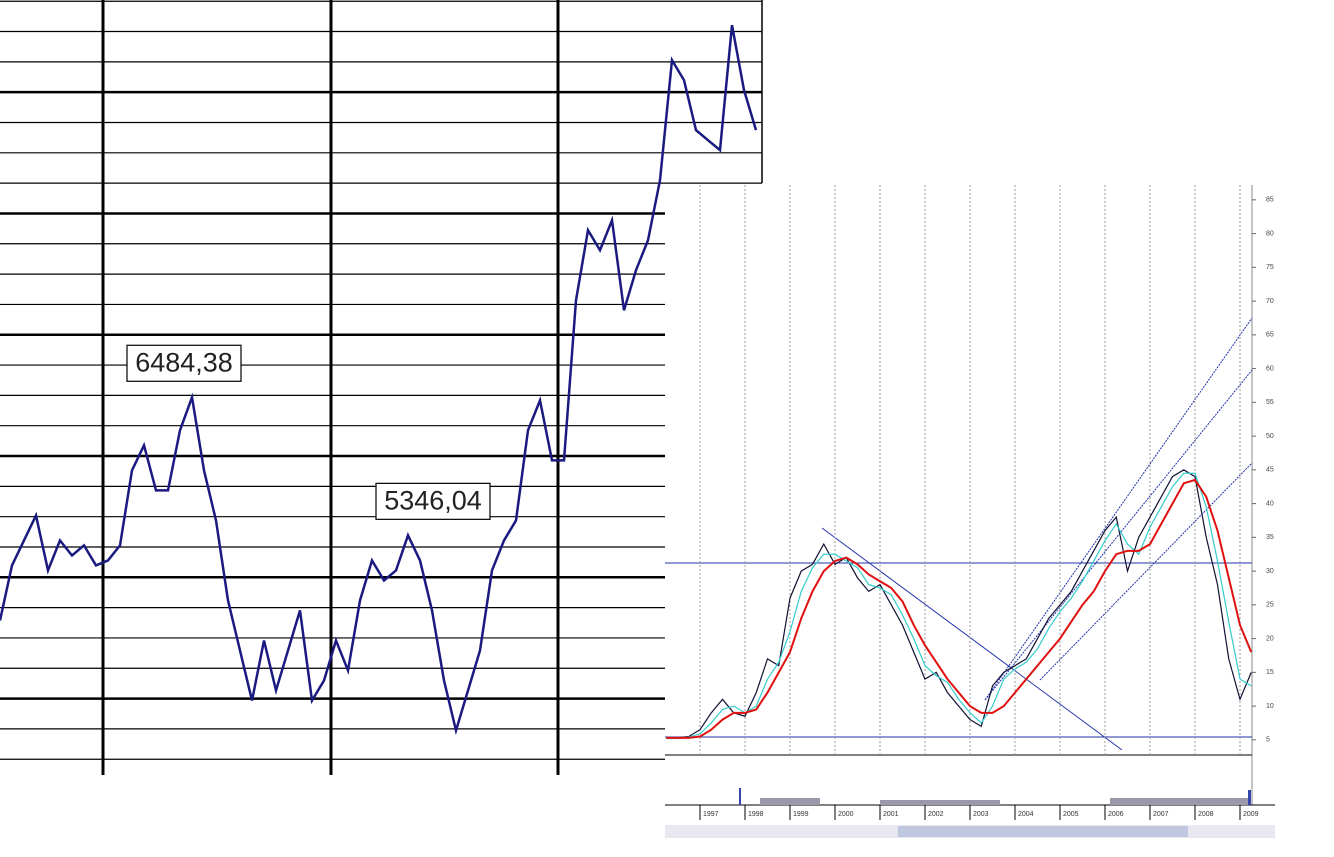  Describe the element at coordinates (1270, 672) in the screenshot. I see `y-tick-label: 15` at that location.